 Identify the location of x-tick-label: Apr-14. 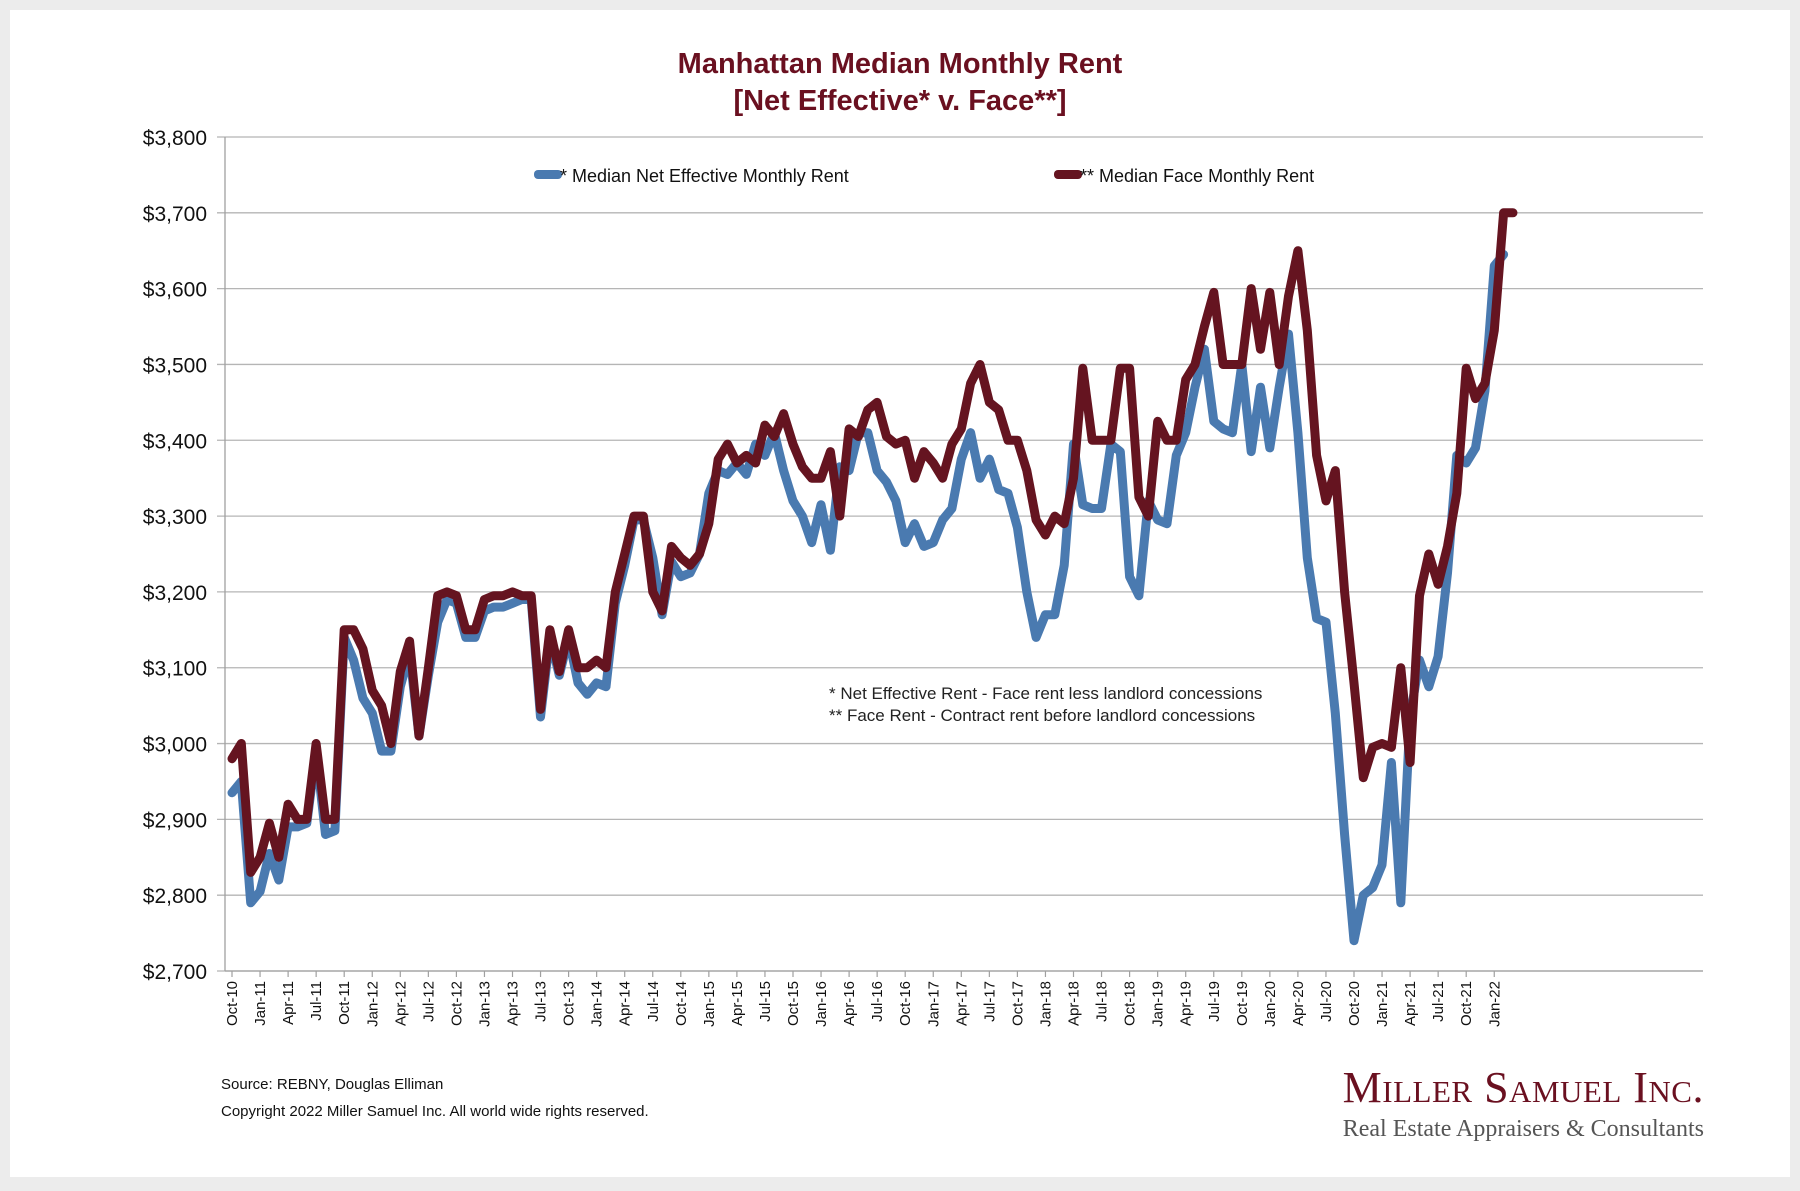
(625, 1003).